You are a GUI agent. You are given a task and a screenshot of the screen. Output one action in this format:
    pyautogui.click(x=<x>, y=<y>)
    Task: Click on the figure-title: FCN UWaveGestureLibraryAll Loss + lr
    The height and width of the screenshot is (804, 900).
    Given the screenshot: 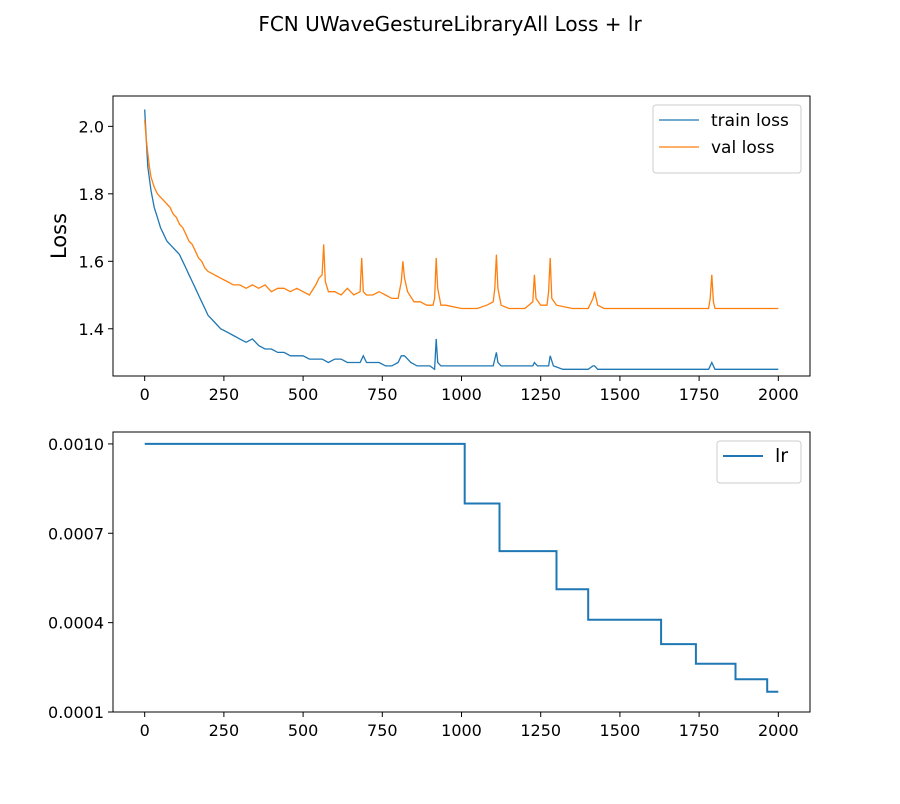 What is the action you would take?
    pyautogui.click(x=450, y=24)
    